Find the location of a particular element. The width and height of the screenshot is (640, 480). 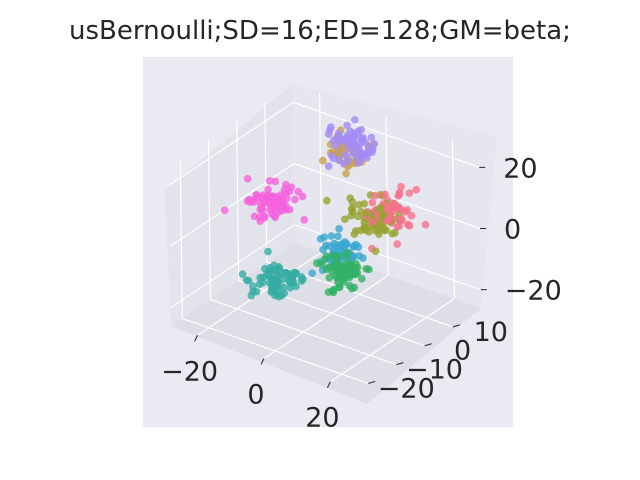

chart-title: usBernoulli;SD=16;ED=128;GM=beta; is located at coordinates (320, 31).